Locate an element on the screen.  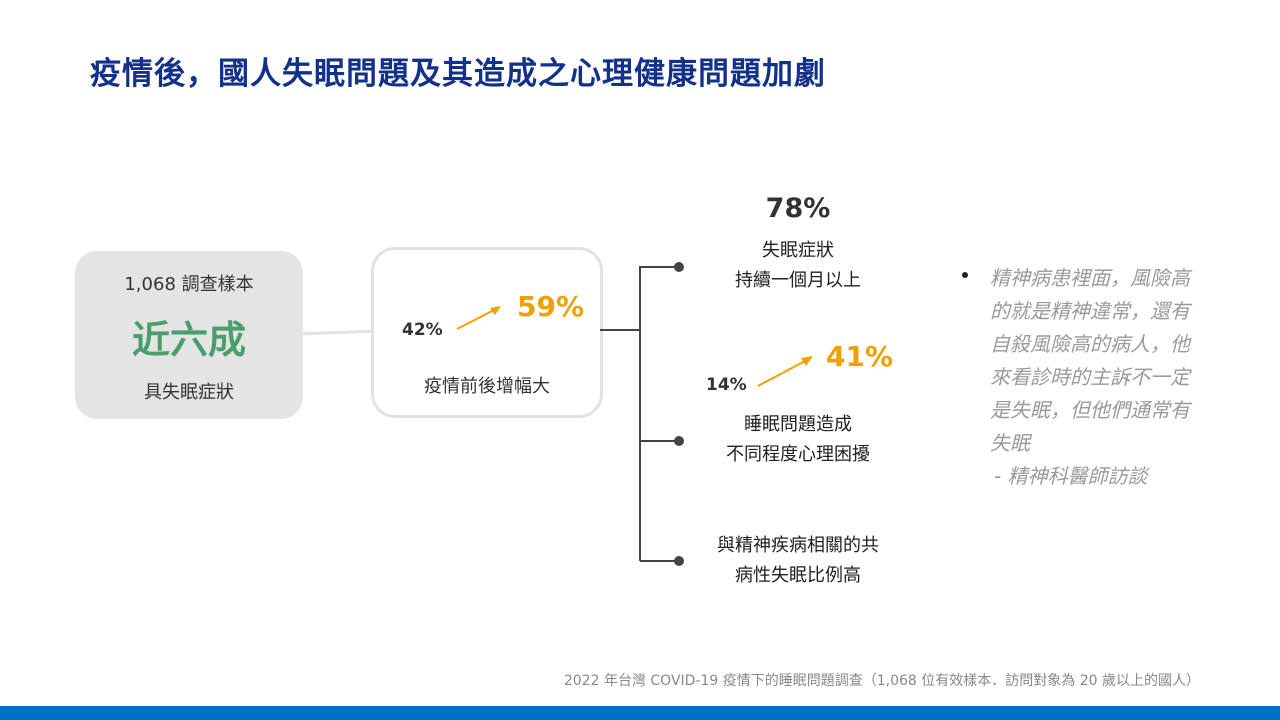
branch-2-after: 41% is located at coordinates (860, 356).